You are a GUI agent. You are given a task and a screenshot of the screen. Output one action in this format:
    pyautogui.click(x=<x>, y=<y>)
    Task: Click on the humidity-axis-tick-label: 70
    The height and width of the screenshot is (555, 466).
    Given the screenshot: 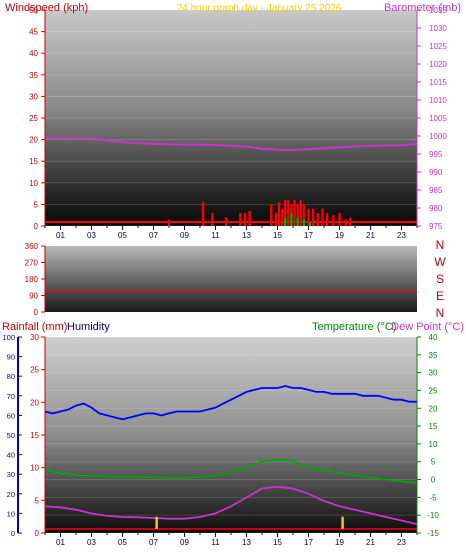 What is the action you would take?
    pyautogui.click(x=11, y=396)
    